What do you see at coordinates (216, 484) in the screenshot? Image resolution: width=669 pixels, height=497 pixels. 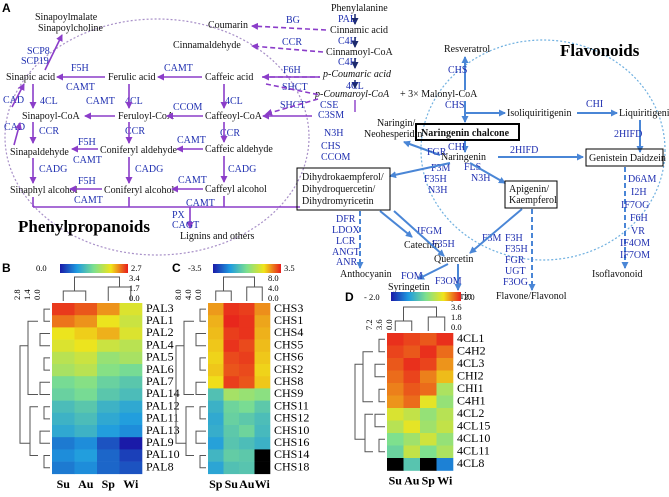 I see `heatmap-column-label: Sp` at bounding box center [216, 484].